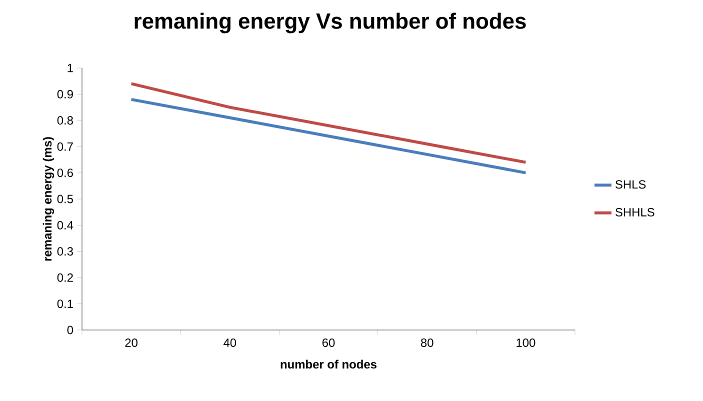  I want to click on y-tick-label: 0.6, so click(65, 173).